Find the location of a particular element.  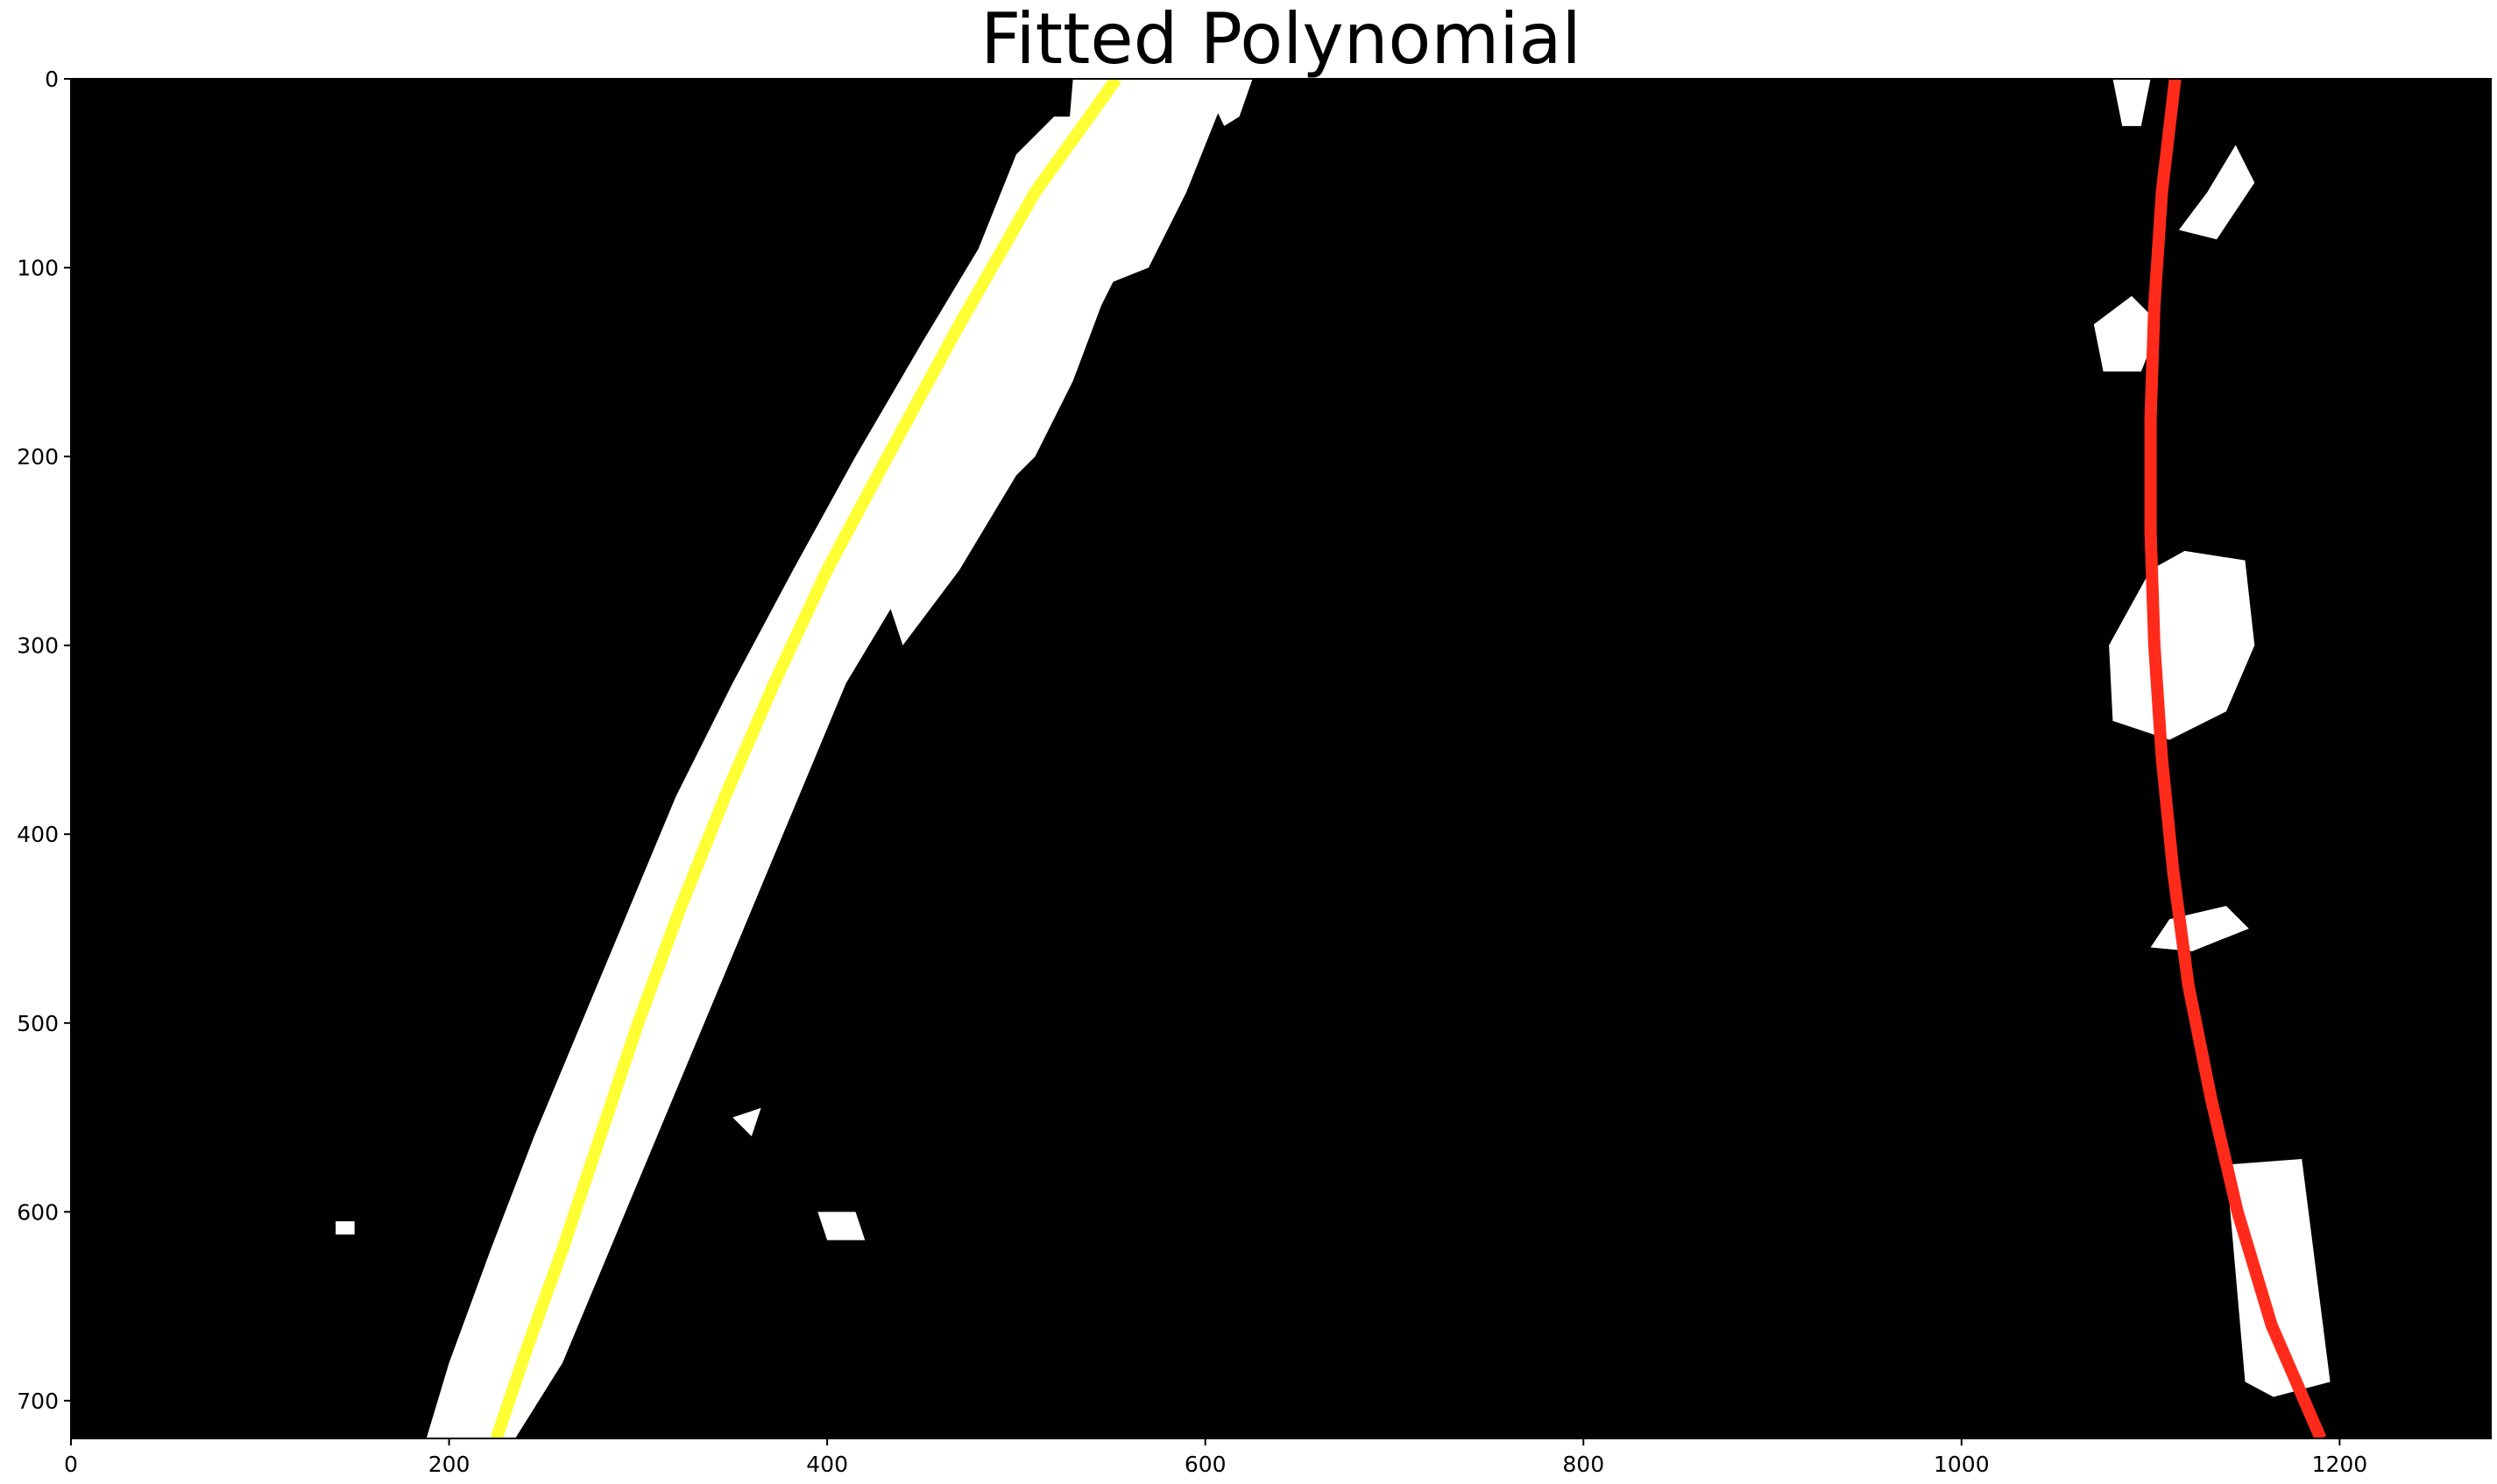

y-tick-label: 600 is located at coordinates (38, 1212).